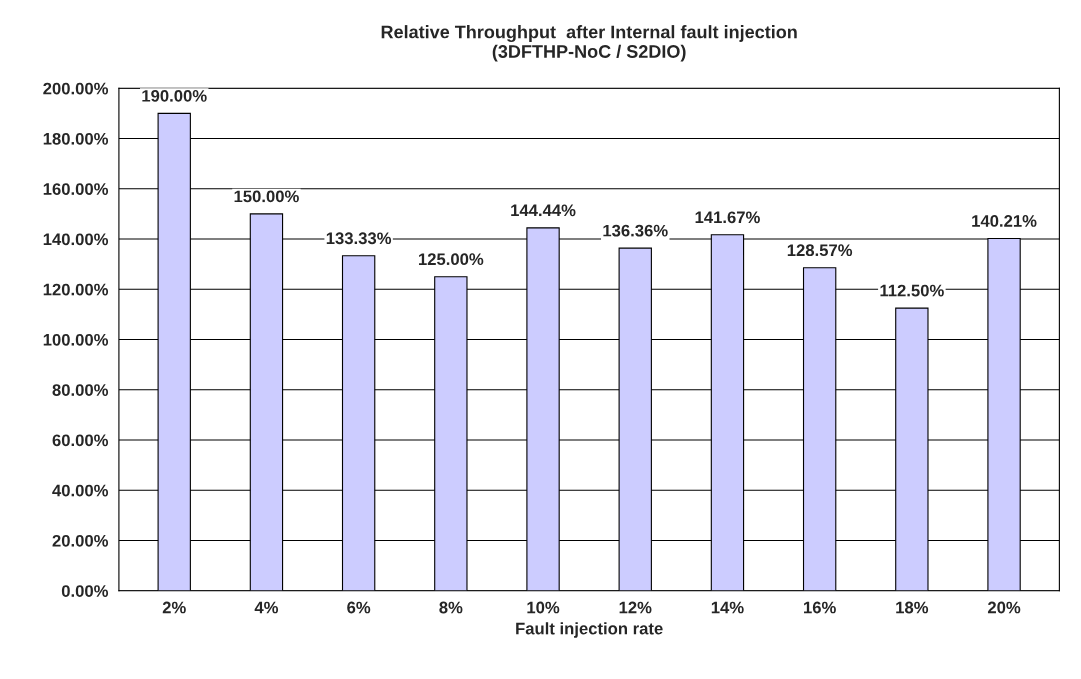 The width and height of the screenshot is (1081, 679). I want to click on y-tick-label: 20.00%, so click(80, 540).